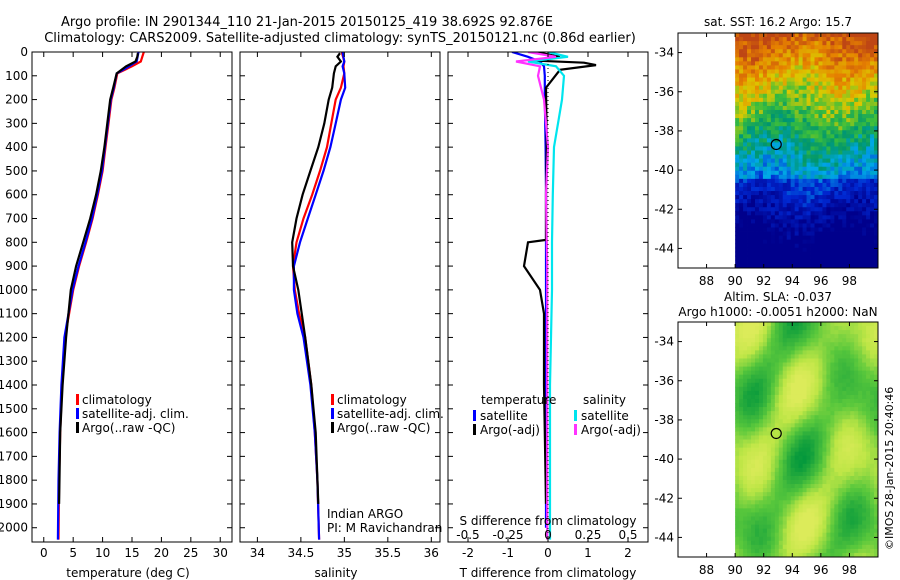 This screenshot has width=900, height=580. Describe the element at coordinates (77, 399) in the screenshot. I see `legend-swatch` at that location.